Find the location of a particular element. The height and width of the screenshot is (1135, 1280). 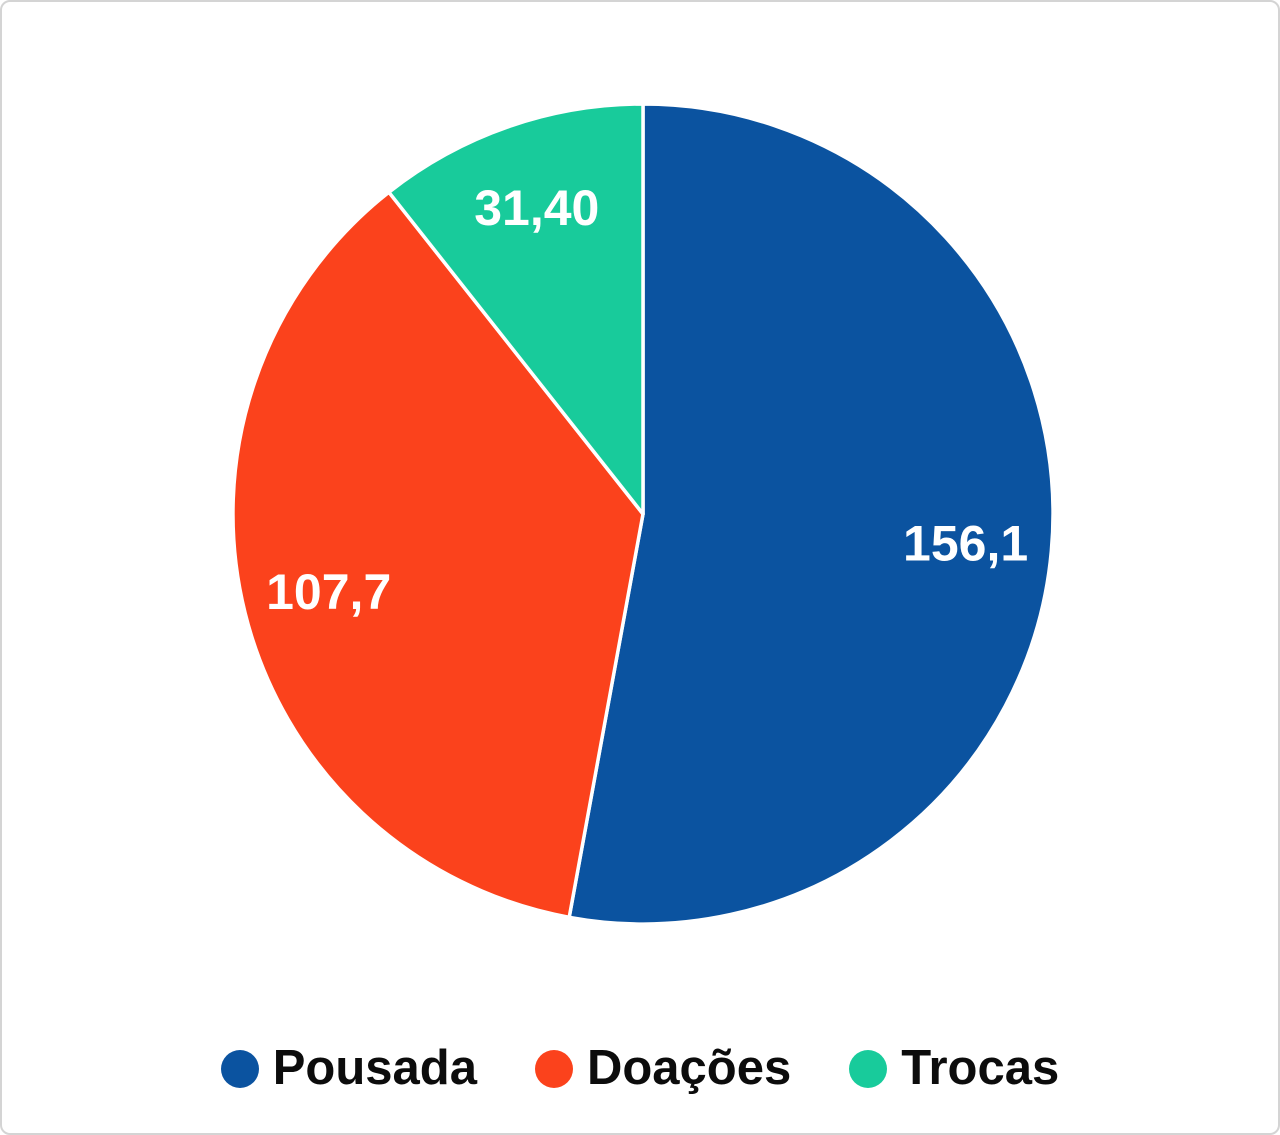

legend: Pousada Doações Trocas is located at coordinates (640, 1068).